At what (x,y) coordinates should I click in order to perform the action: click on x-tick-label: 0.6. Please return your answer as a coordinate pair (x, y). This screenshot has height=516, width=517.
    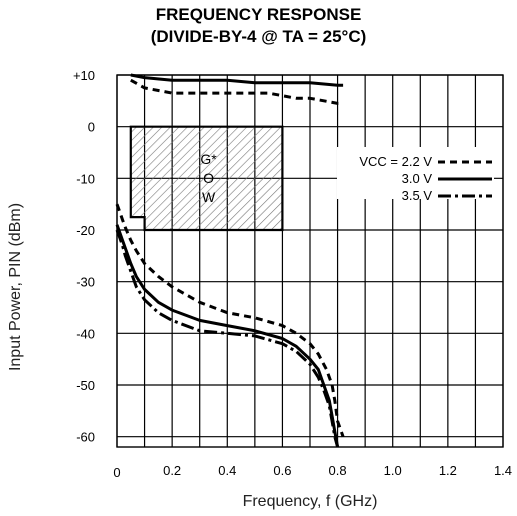
    Looking at the image, I should click on (282, 470).